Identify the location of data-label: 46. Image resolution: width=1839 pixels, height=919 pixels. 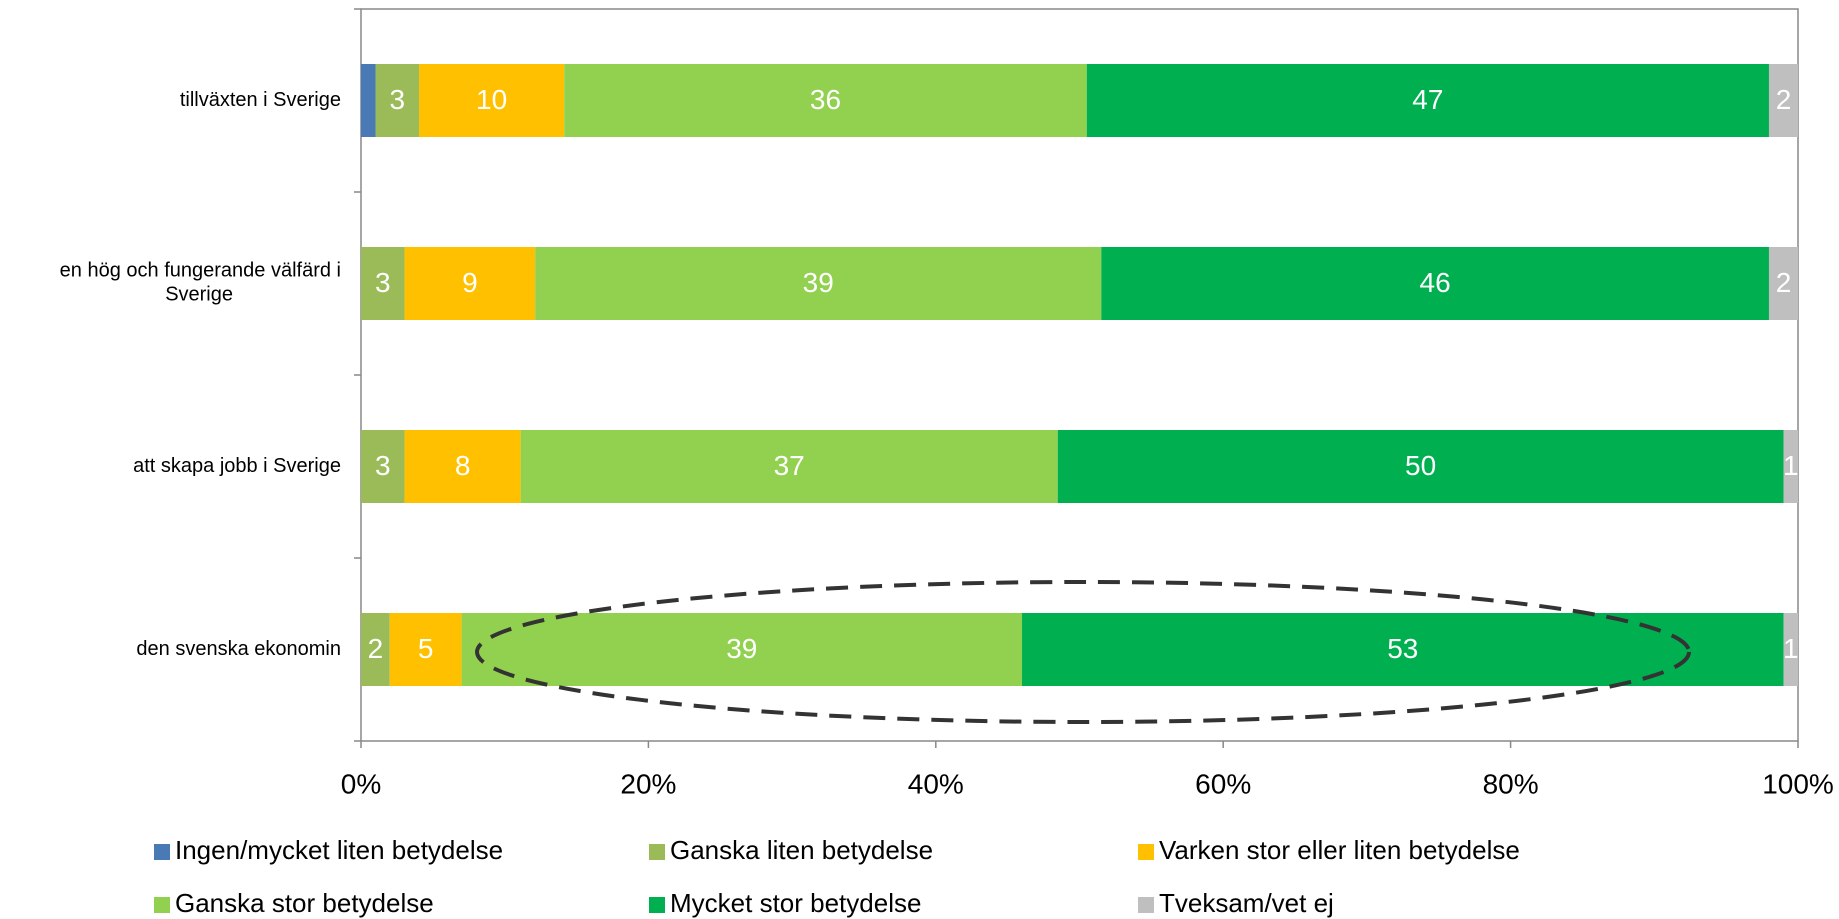
(1435, 282).